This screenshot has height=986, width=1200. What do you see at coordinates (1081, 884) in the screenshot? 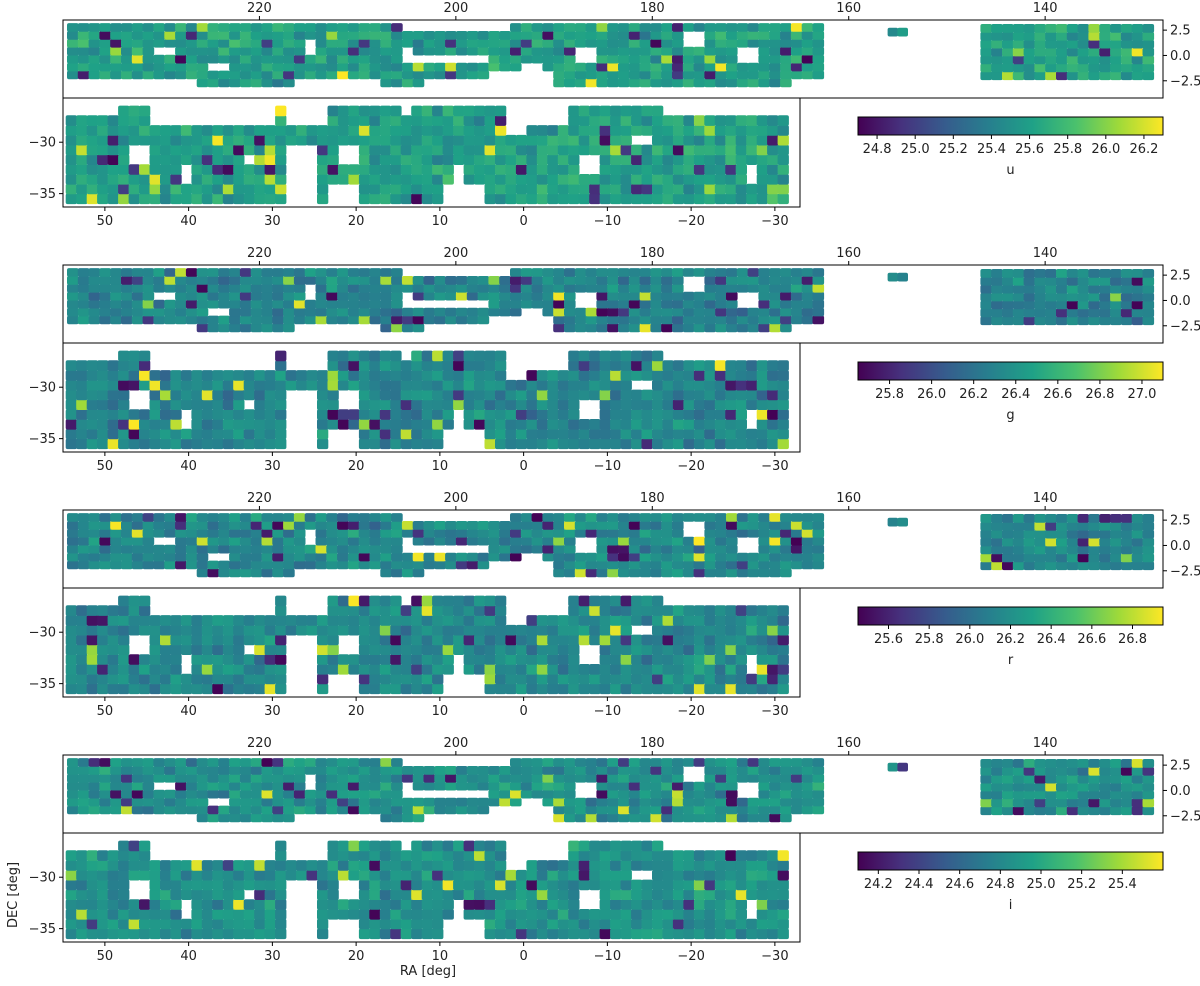
I see `colorbar-tick-label: 25.2` at bounding box center [1081, 884].